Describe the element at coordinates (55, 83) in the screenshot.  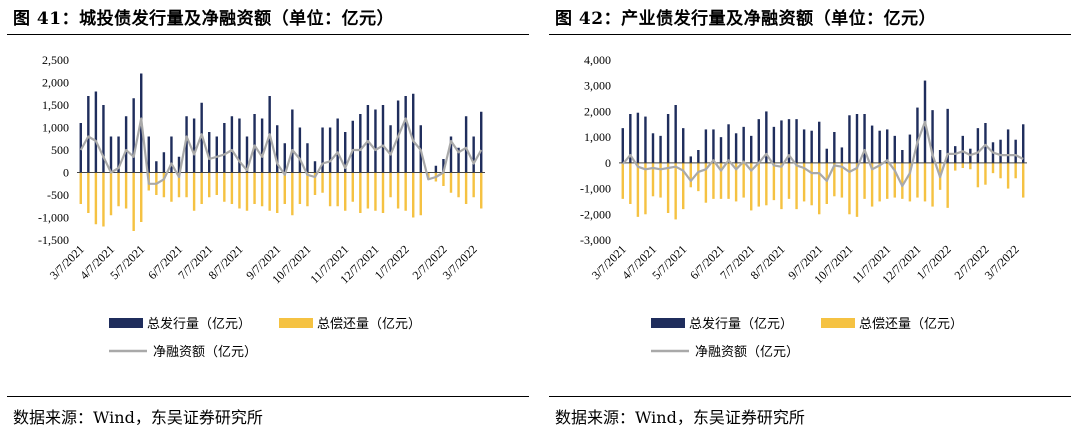
I see `y-tick-label: 2,000` at that location.